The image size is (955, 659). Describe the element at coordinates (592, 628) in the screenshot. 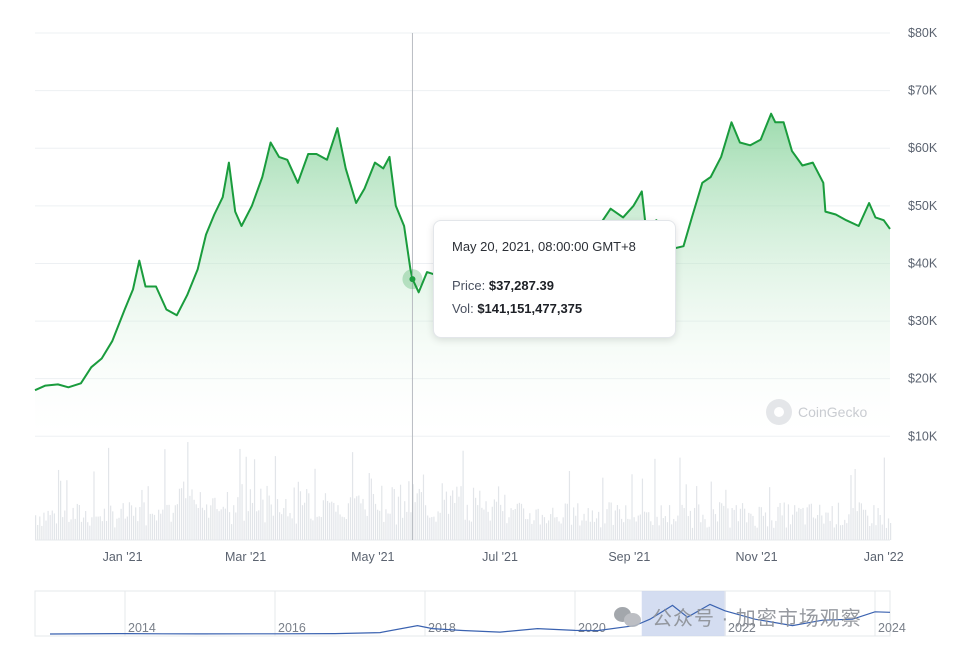

I see `navigator-year-label: 2020` at that location.